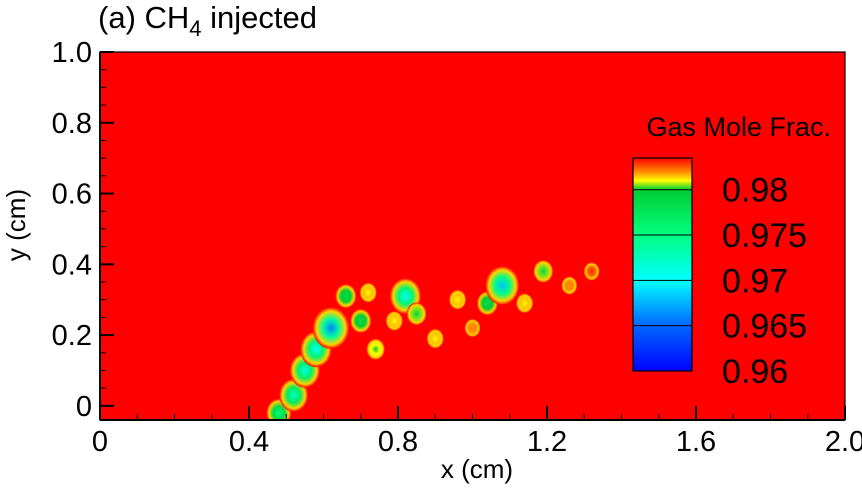 The image size is (862, 491). I want to click on x-axis-title: x (cm), so click(477, 469).